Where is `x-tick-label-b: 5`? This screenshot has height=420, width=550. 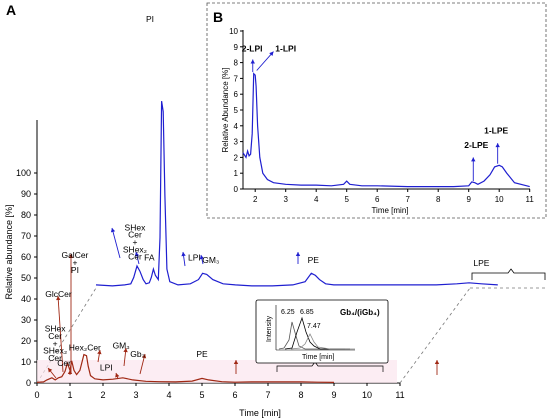 x-tick-label-b: 5 is located at coordinates (346, 199).